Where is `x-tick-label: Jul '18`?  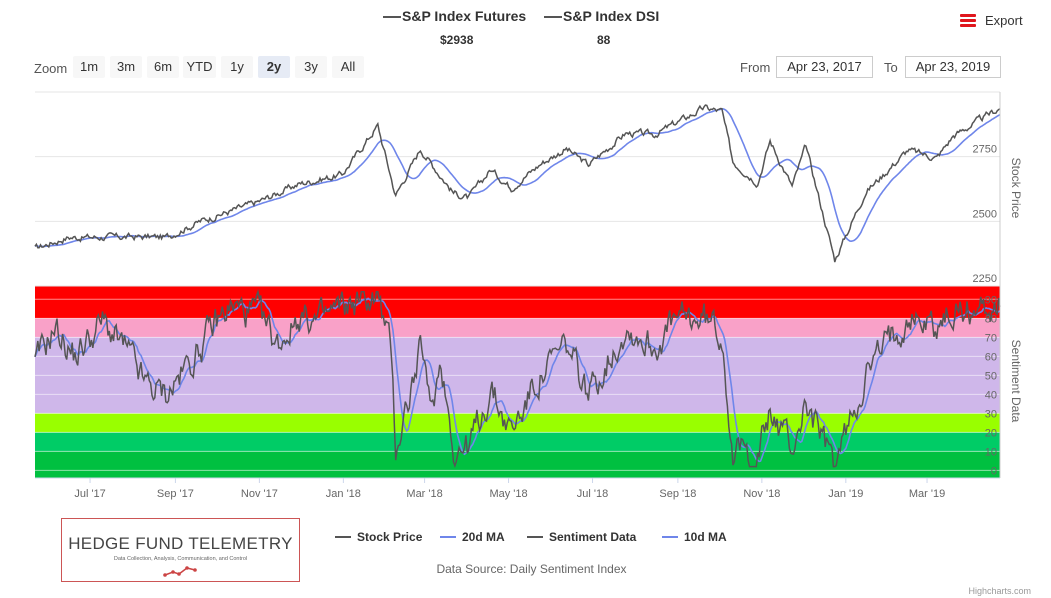
x-tick-label: Jul '18 is located at coordinates (592, 494).